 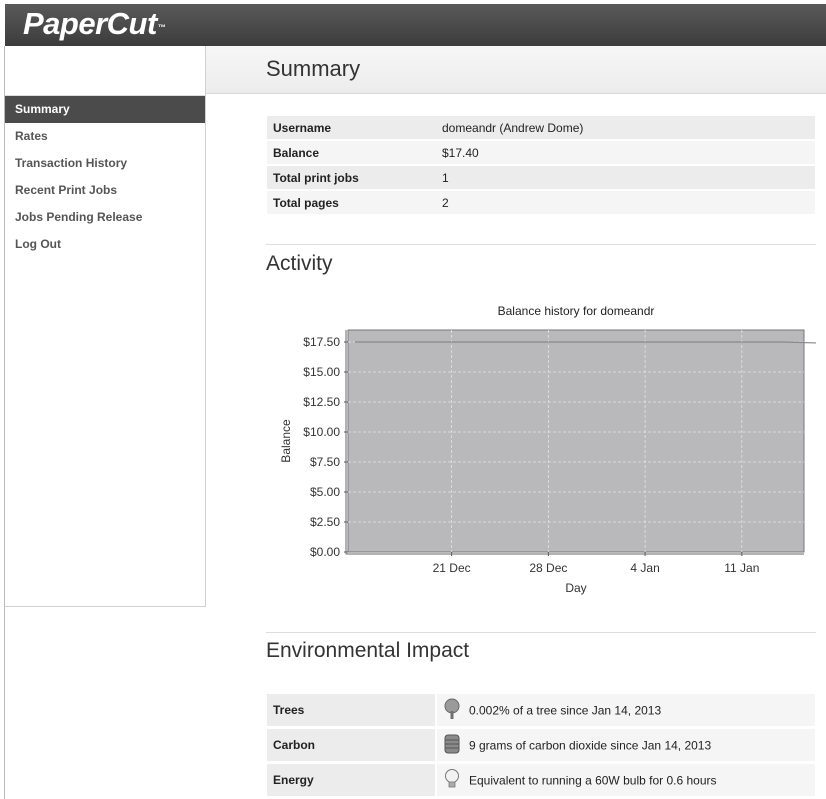 What do you see at coordinates (452, 568) in the screenshot?
I see `x-tick-label: 21 Dec` at bounding box center [452, 568].